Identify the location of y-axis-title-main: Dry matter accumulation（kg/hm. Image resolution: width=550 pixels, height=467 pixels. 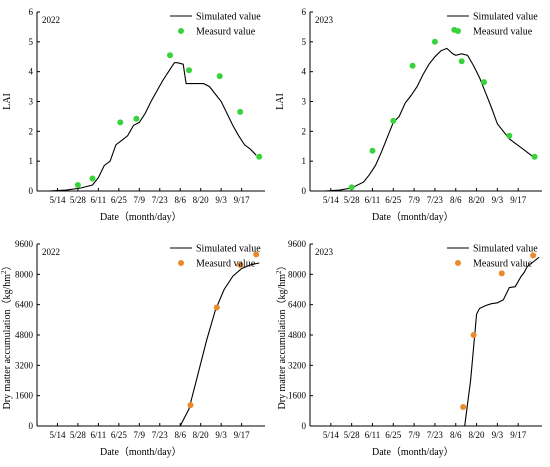
(282, 342).